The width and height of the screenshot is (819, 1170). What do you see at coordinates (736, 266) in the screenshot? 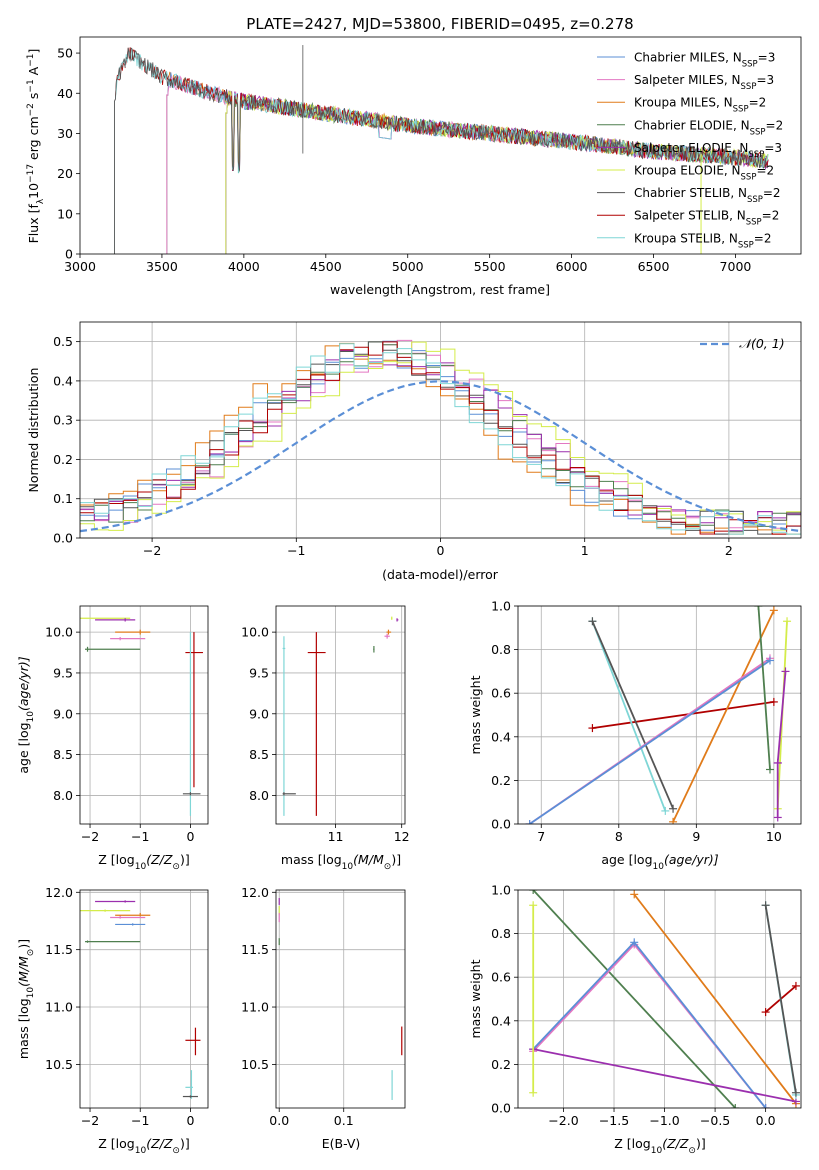
I see `x-tick-label: 7000` at bounding box center [736, 266].